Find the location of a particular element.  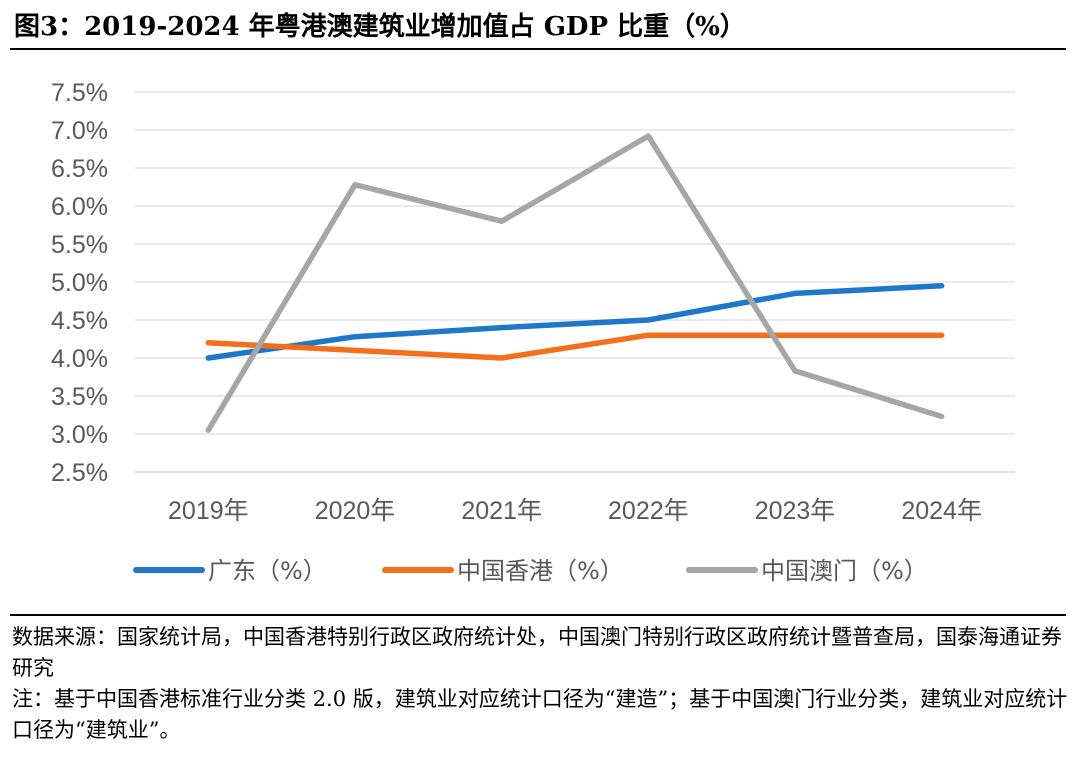

y-tick-label: 4.5% is located at coordinates (79, 321).